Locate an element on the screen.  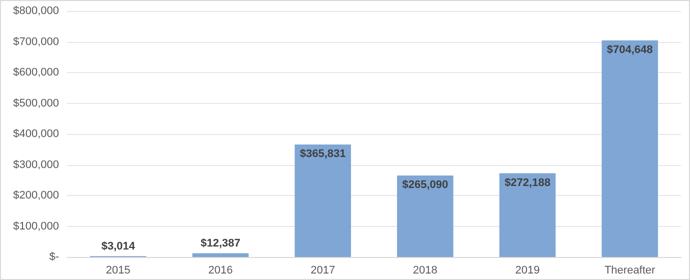
y-tick-label: $800,000 is located at coordinates (36, 11).